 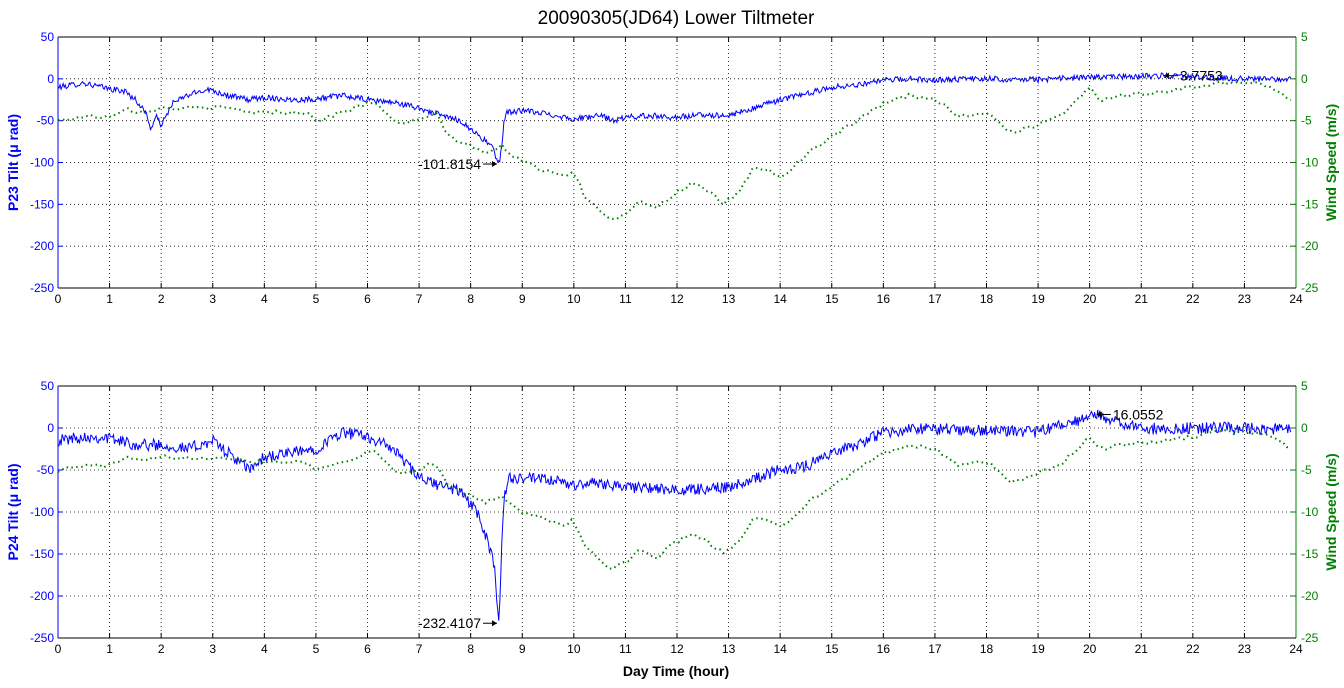 What do you see at coordinates (935, 299) in the screenshot?
I see `x-tick-label: 17` at bounding box center [935, 299].